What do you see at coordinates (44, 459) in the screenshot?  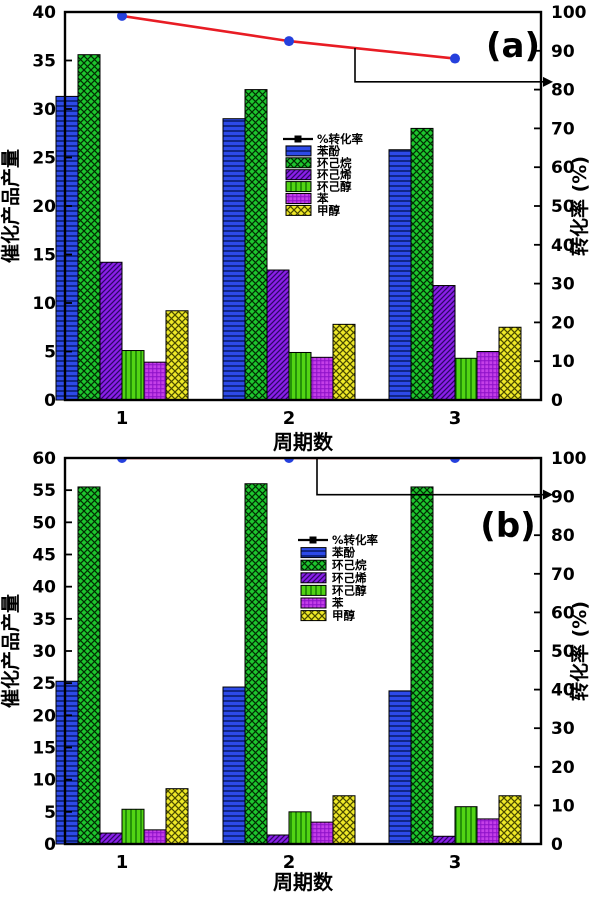 I see `y-left-tick-label: 60` at bounding box center [44, 459].